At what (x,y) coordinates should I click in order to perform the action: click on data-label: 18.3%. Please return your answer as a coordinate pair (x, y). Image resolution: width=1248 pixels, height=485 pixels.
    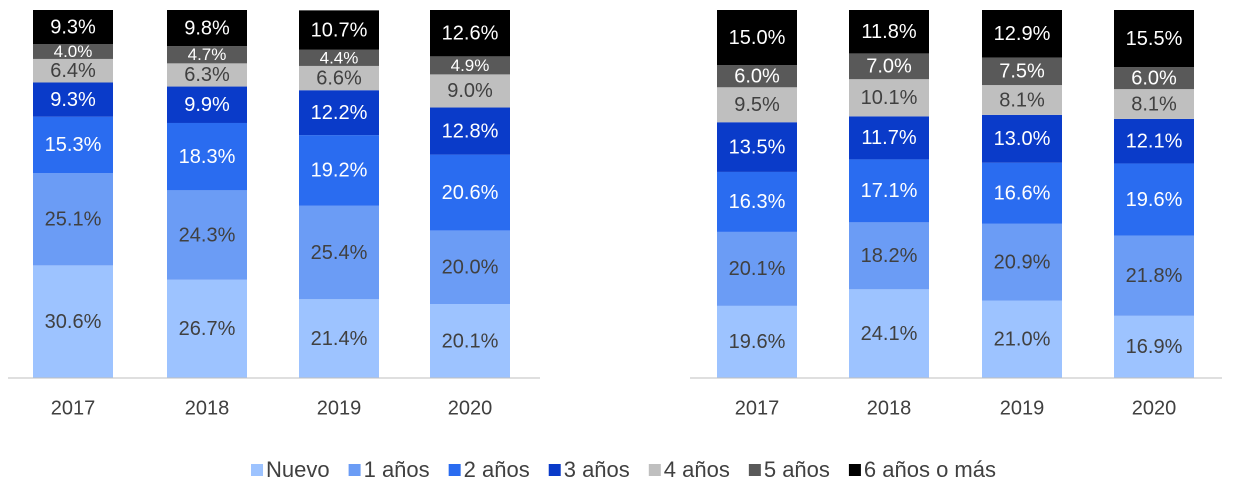
    Looking at the image, I should click on (207, 157).